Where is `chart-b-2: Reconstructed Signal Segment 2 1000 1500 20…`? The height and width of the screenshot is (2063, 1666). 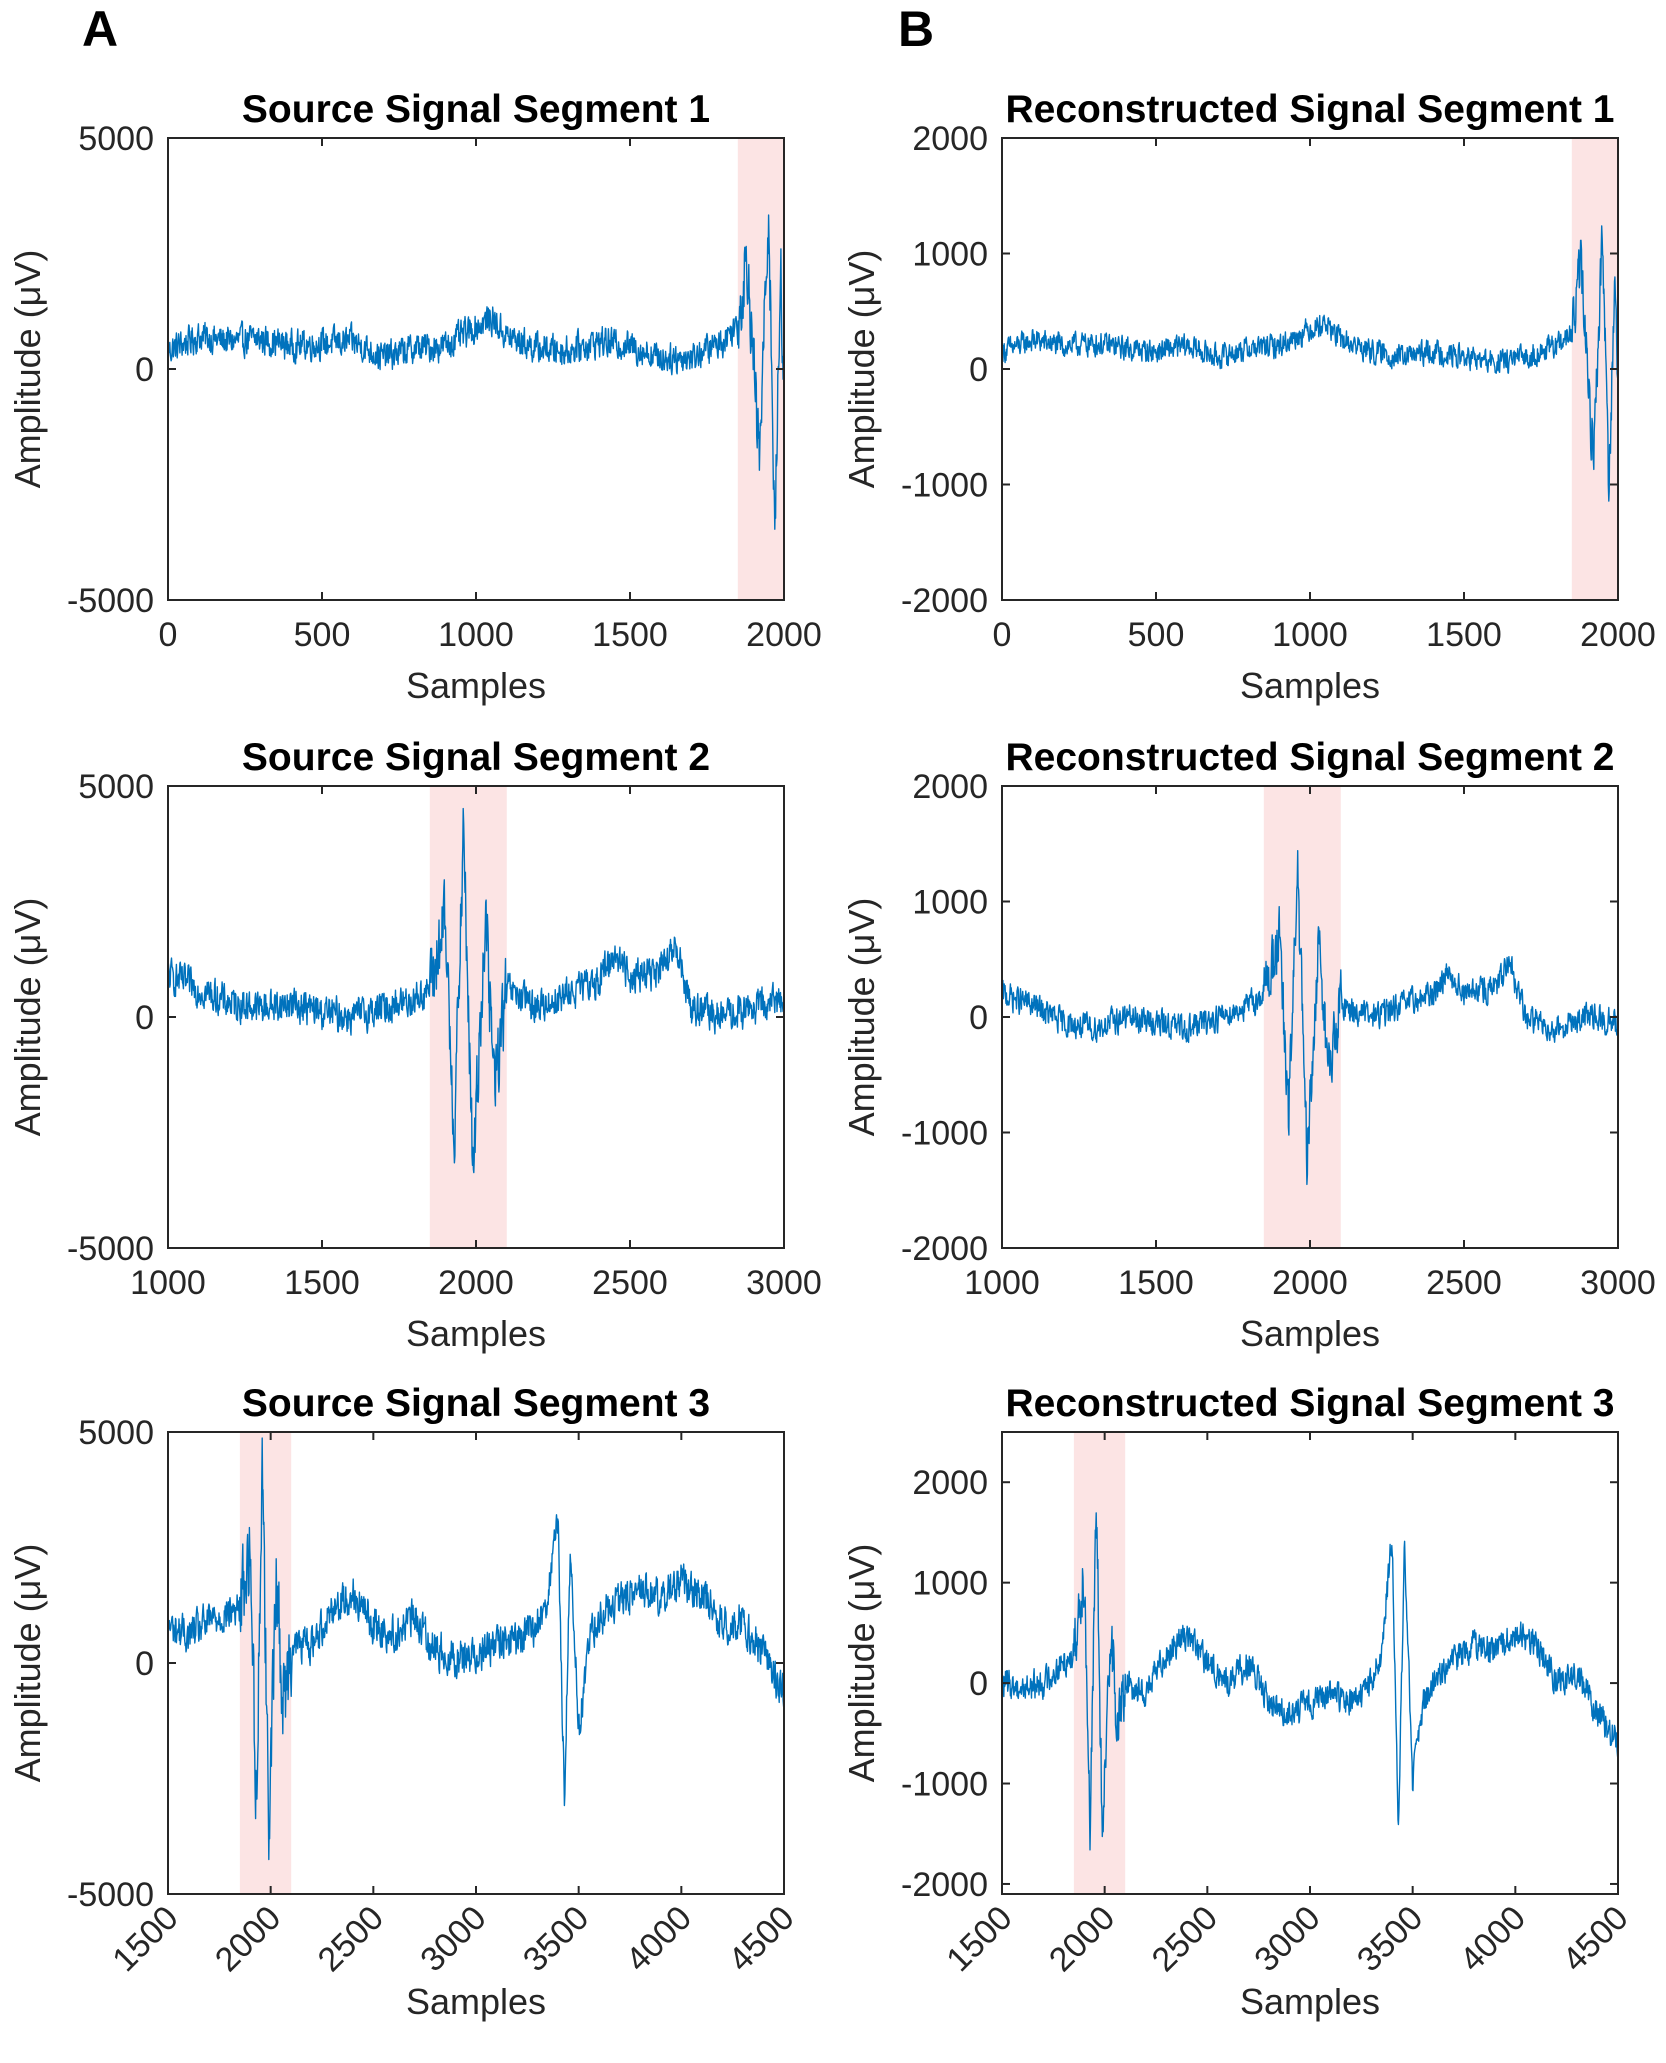 chart-b-2: Reconstructed Signal Segment 2 1000 1500 20… is located at coordinates (1248, 1045).